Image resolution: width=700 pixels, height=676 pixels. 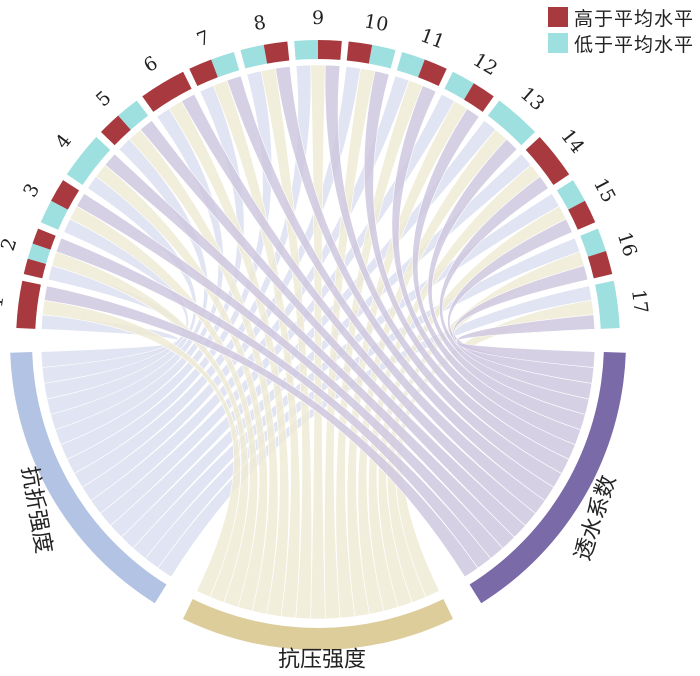 What do you see at coordinates (10, 244) in the screenshot?
I see `sample-label-2: 2` at bounding box center [10, 244].